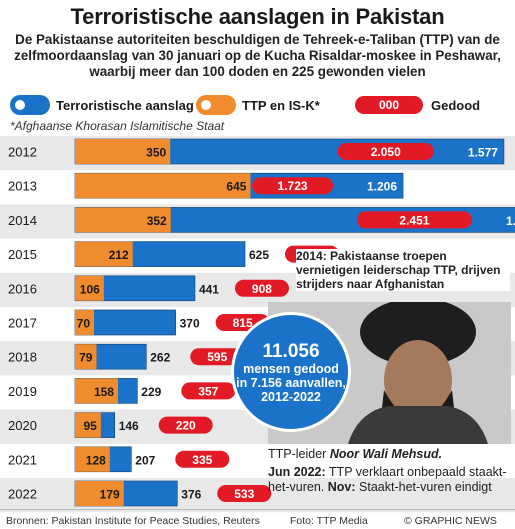  What do you see at coordinates (22, 152) in the screenshot?
I see `year-label: 2012` at bounding box center [22, 152].